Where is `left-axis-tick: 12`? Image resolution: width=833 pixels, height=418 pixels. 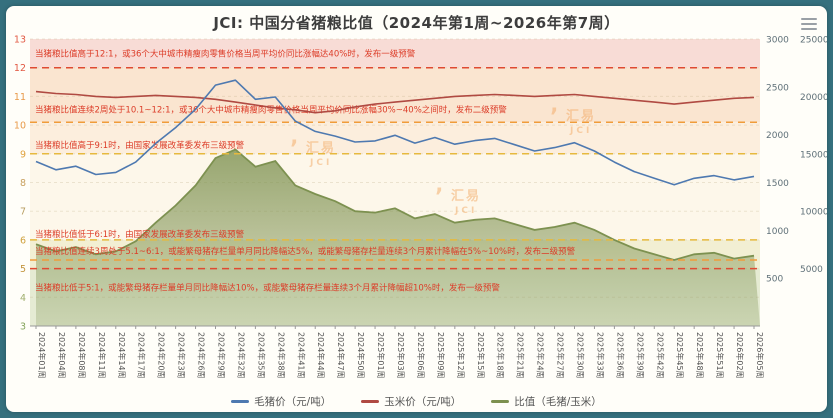
left-axis-tick: 12 is located at coordinates (20, 68).